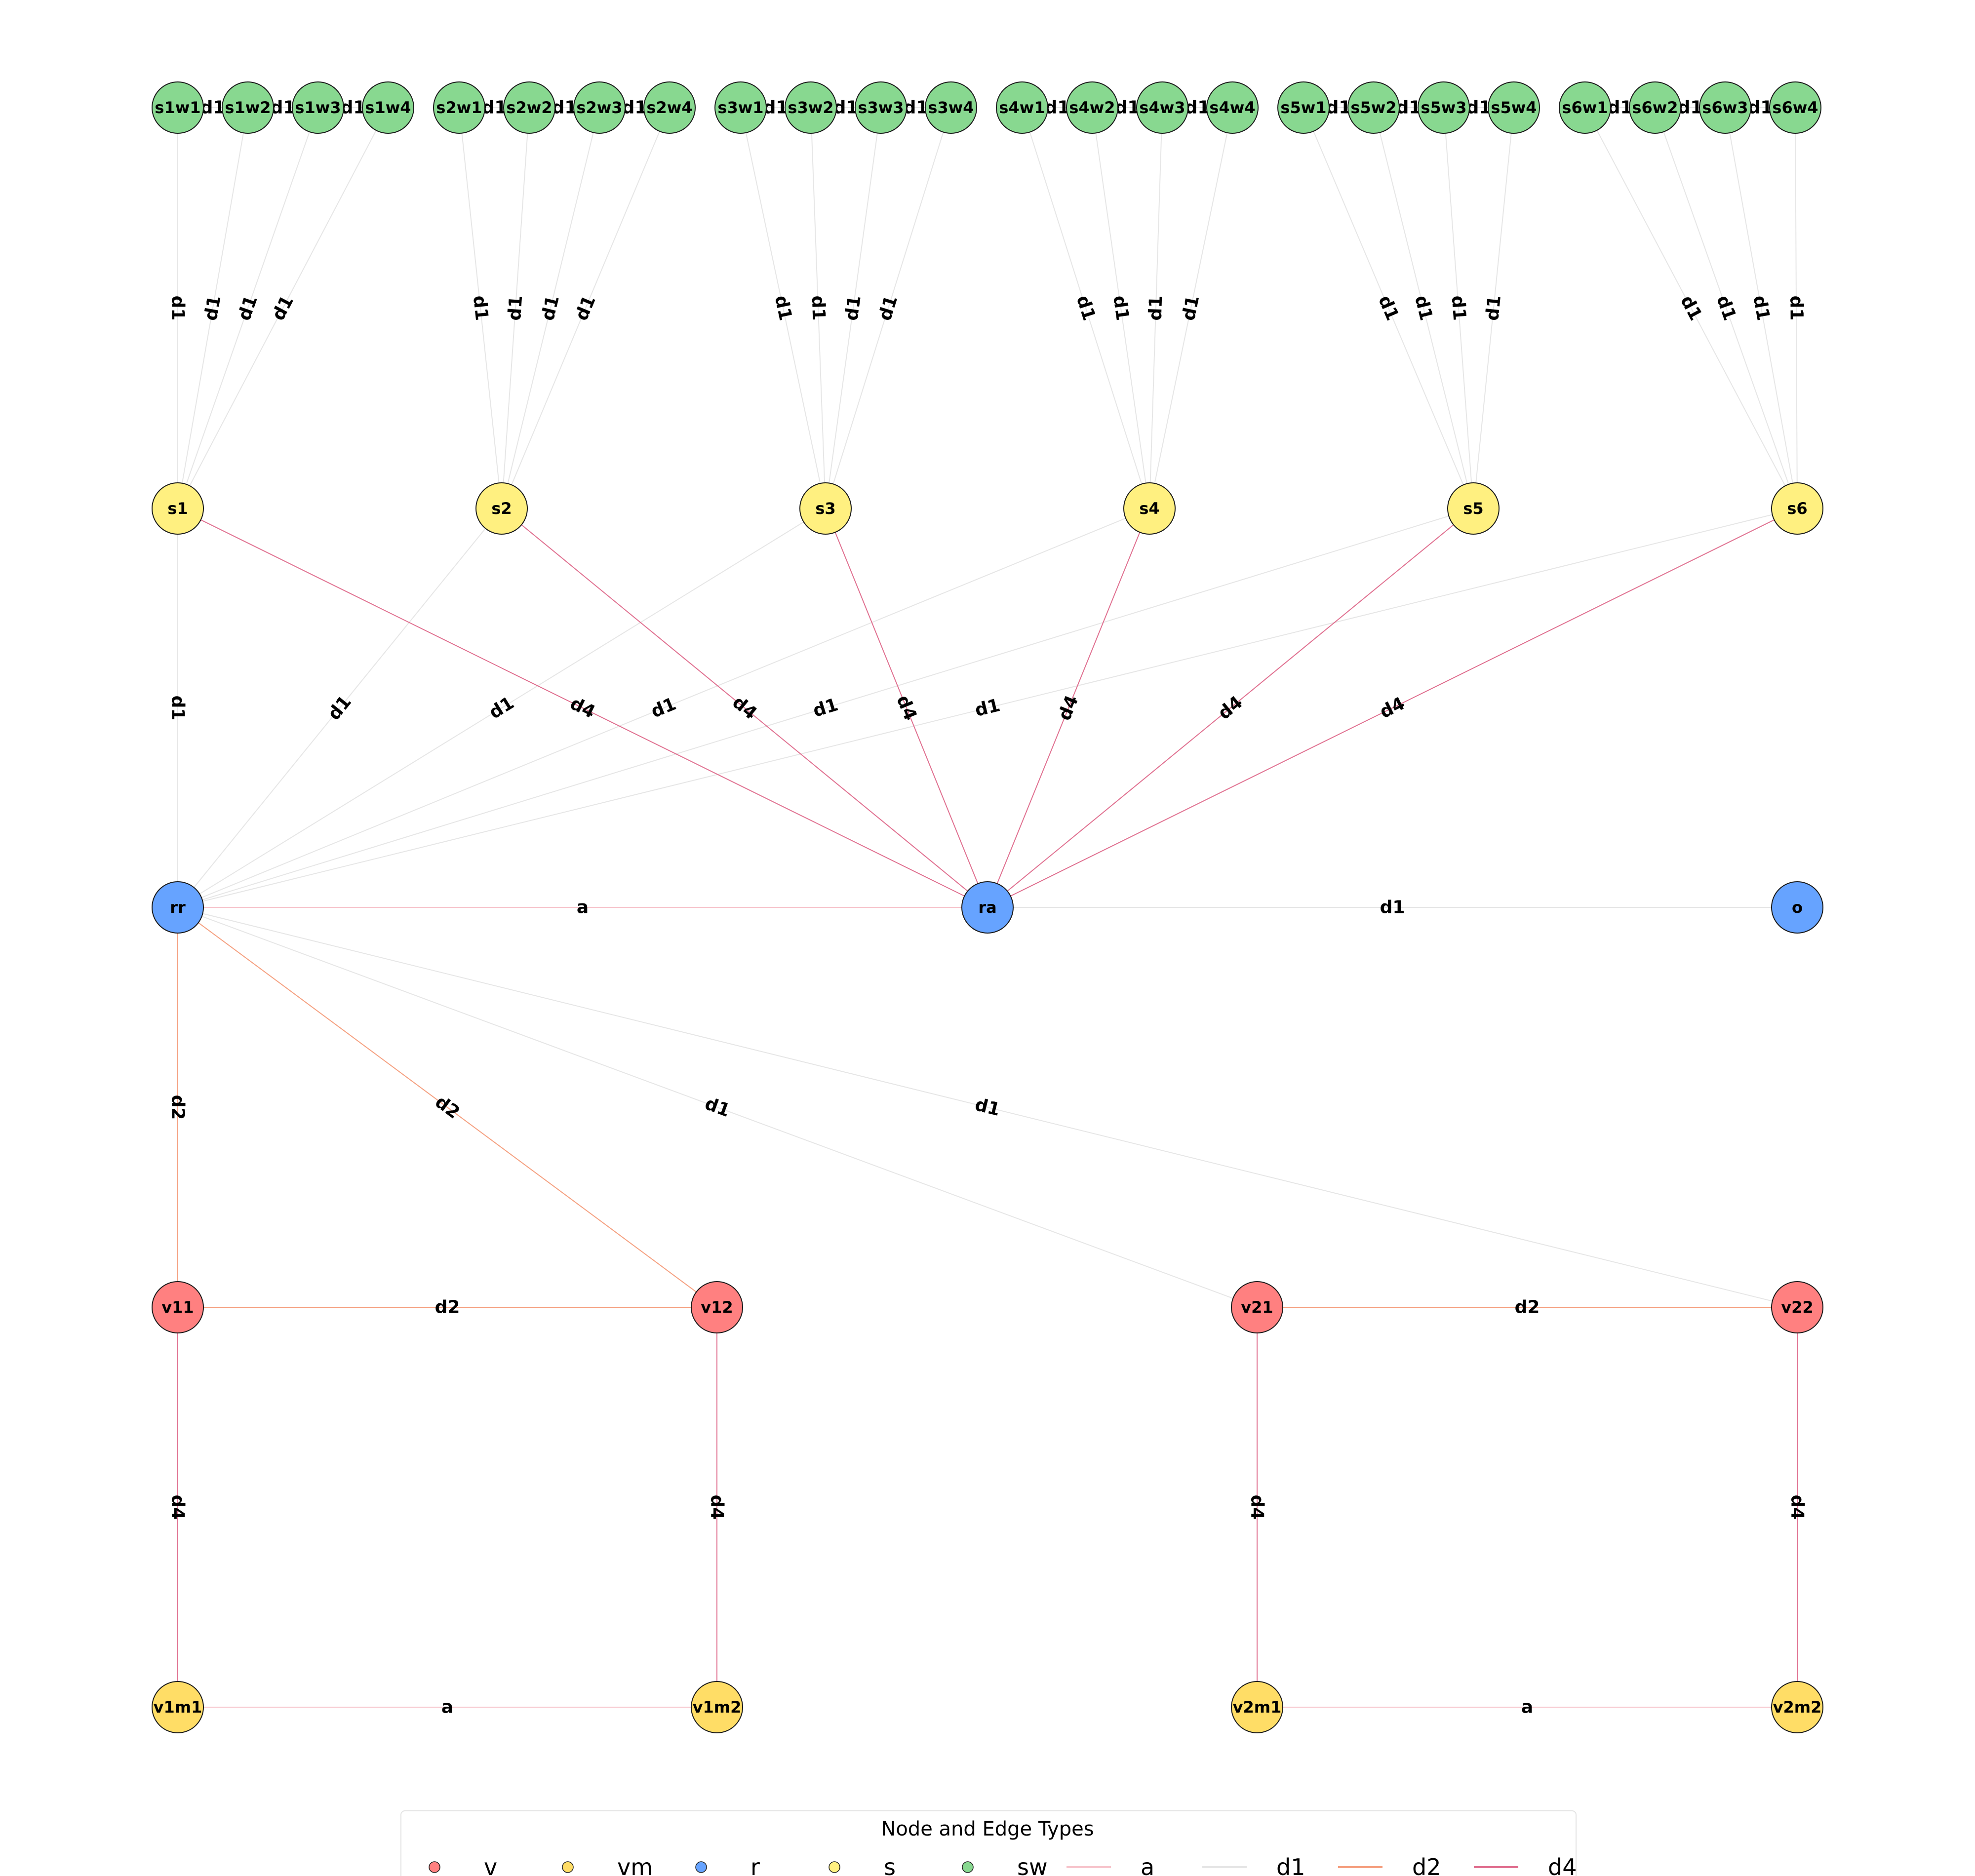  I want to click on node-s3w4: s3w4, so click(951, 108).